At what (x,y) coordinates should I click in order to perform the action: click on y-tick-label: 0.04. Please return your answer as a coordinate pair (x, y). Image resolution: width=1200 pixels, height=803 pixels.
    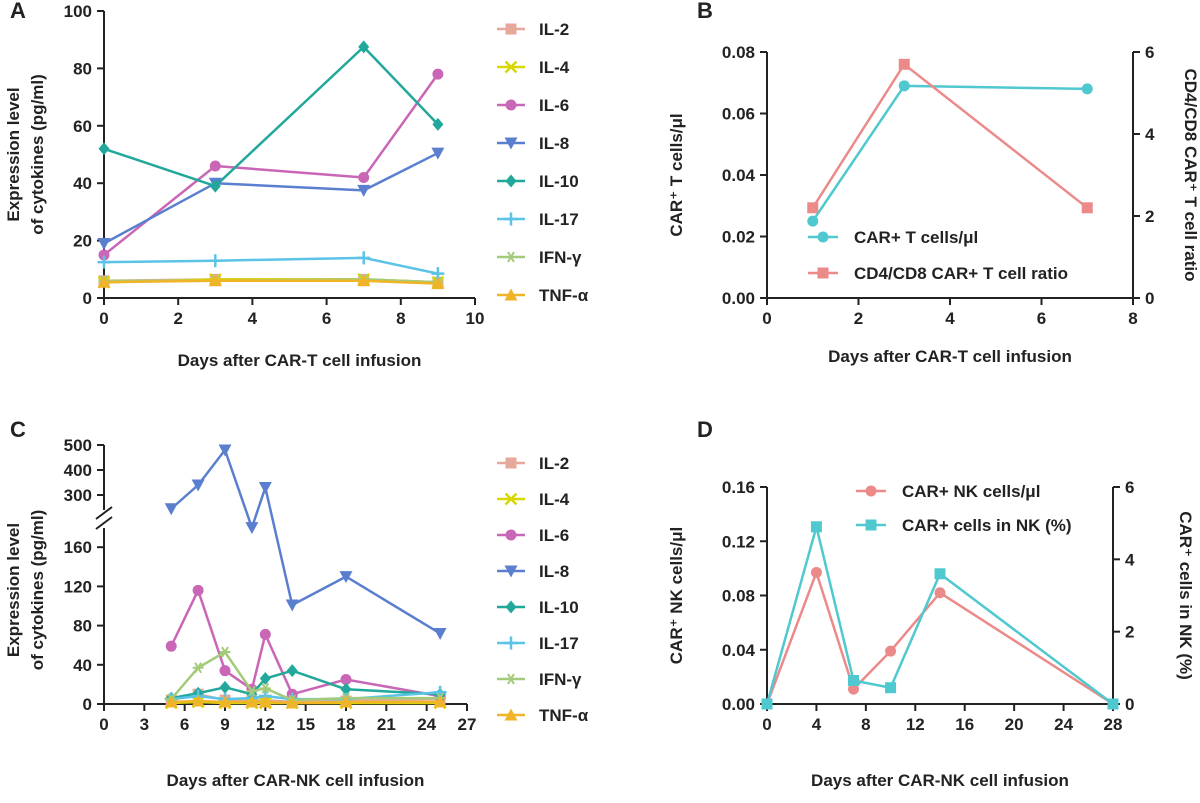
    Looking at the image, I should click on (739, 175).